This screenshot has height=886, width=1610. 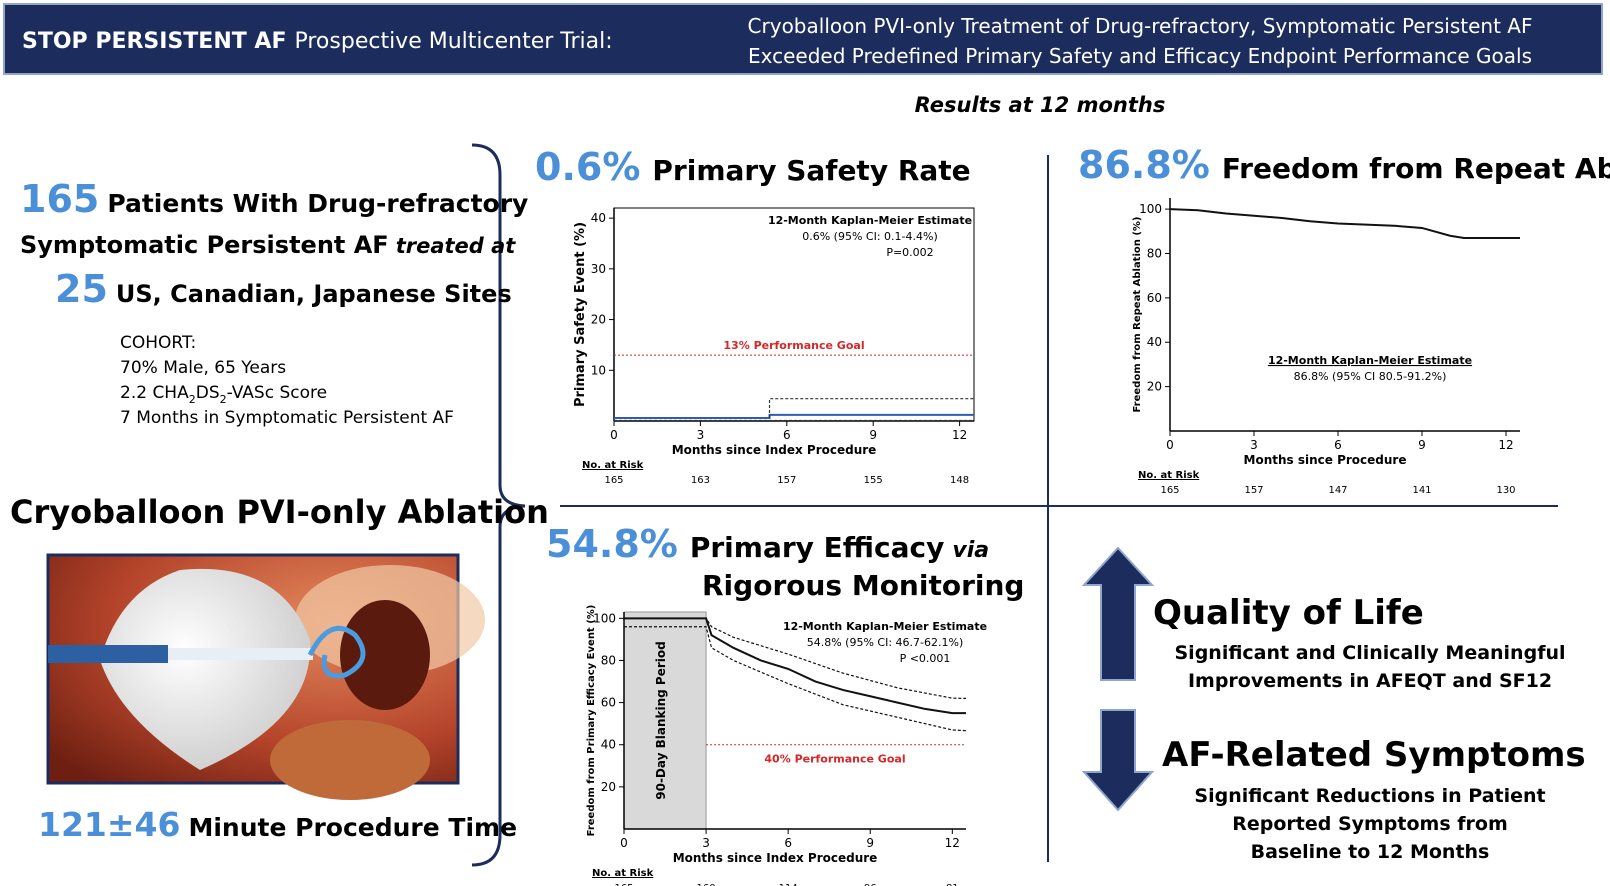 What do you see at coordinates (204, 245) in the screenshot?
I see `patients-line2: Symptomatic Persistent AF` at bounding box center [204, 245].